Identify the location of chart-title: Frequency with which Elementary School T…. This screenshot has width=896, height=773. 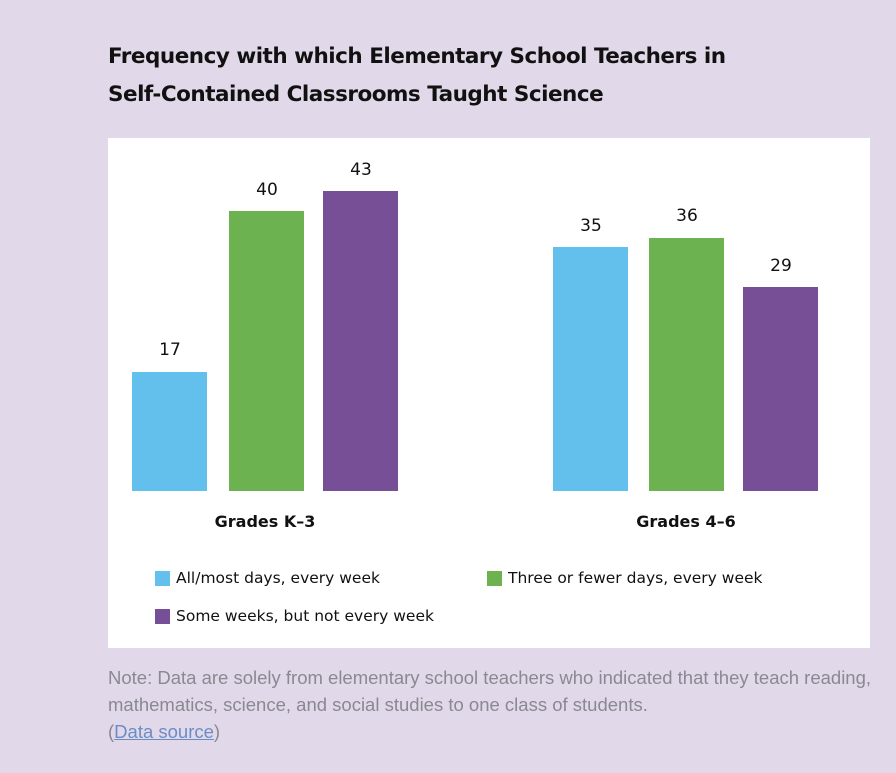
(478, 76).